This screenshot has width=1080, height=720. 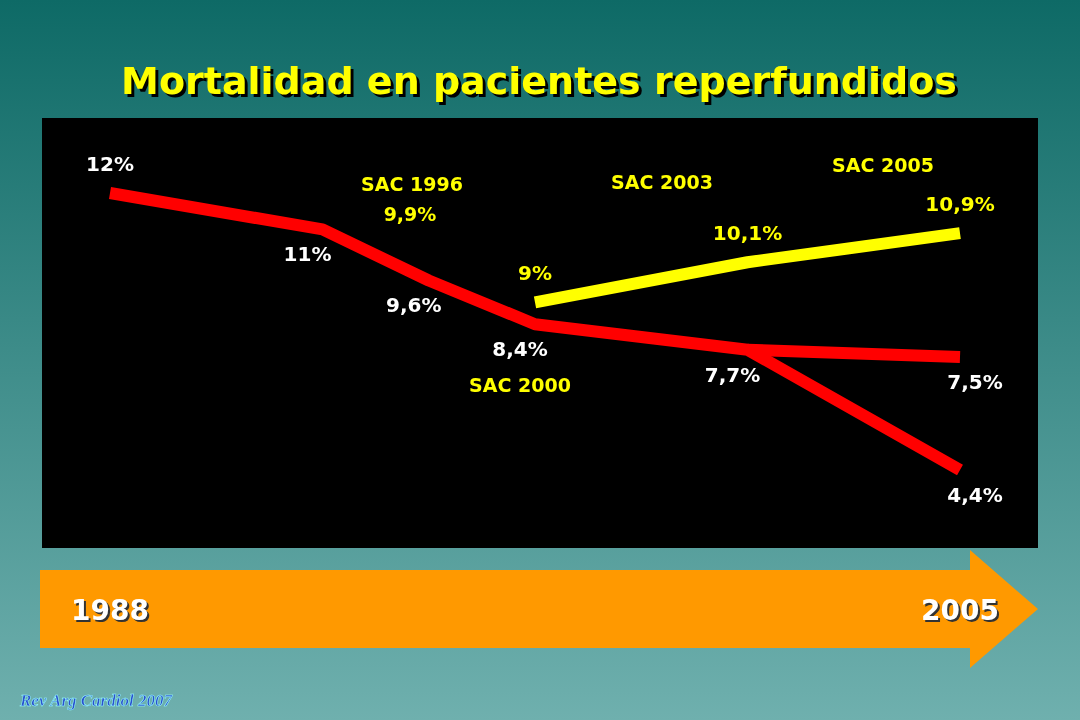 I want to click on data-label: 10,9%, so click(x=960, y=204).